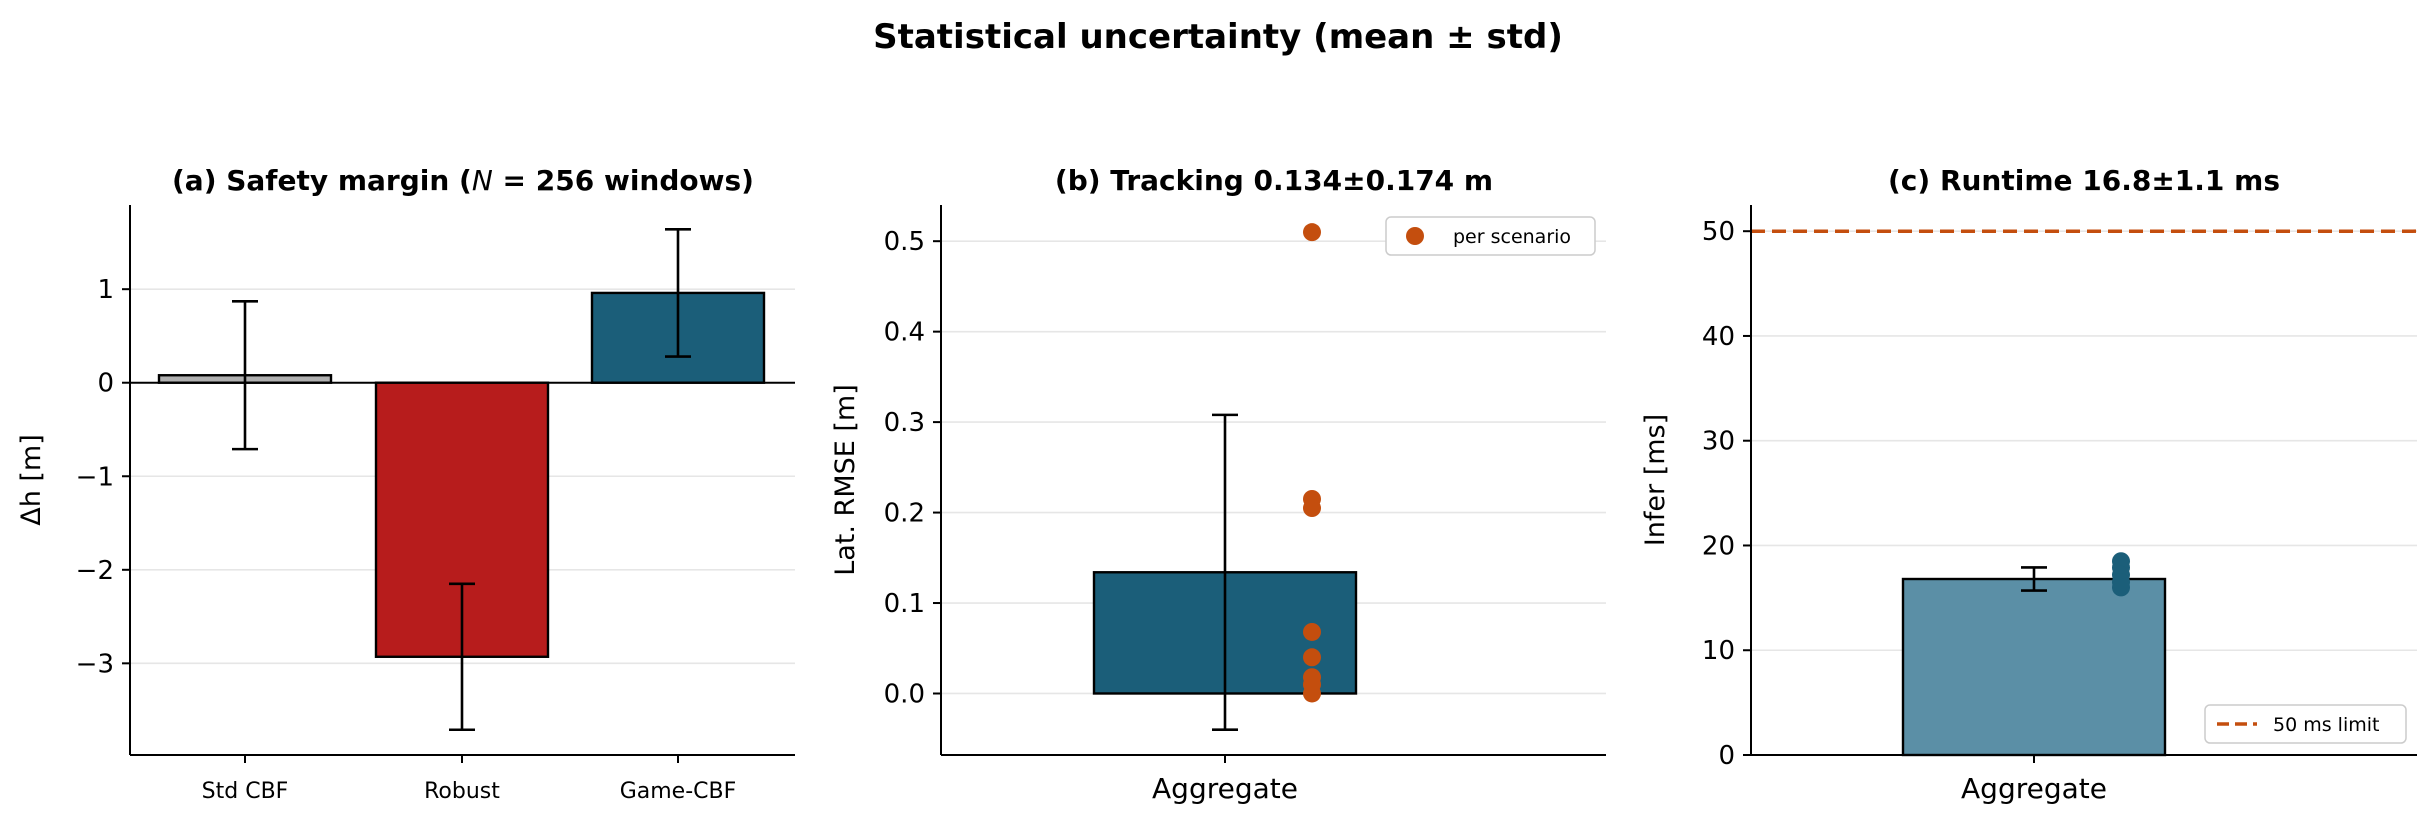 This screenshot has height=828, width=2436. I want to click on chart-title: (b) Tracking 0.134±0.174 m, so click(1274, 180).